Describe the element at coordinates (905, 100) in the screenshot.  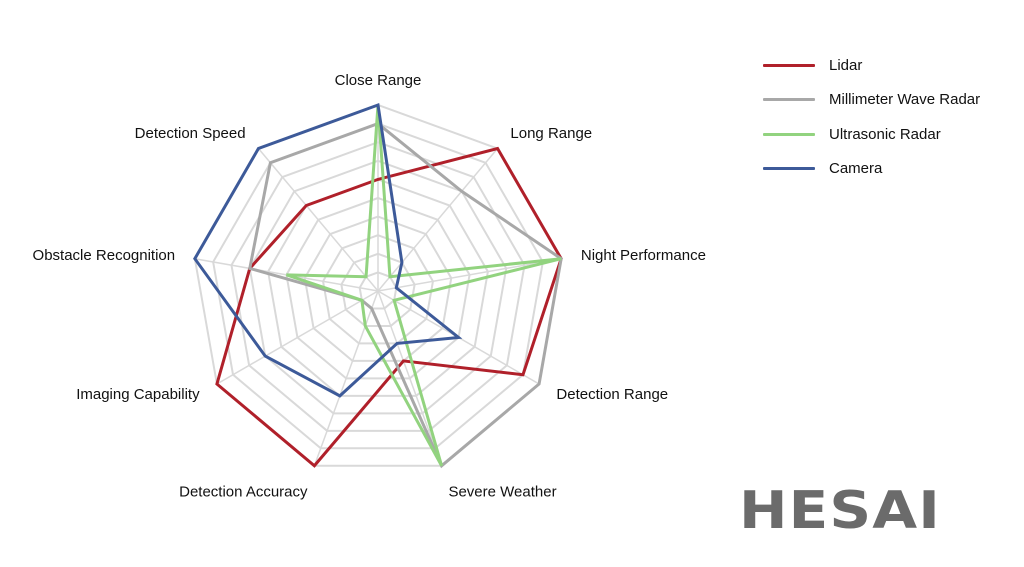
I see `legend-label-millimeter-wave-radar: Millimeter Wave Radar` at that location.